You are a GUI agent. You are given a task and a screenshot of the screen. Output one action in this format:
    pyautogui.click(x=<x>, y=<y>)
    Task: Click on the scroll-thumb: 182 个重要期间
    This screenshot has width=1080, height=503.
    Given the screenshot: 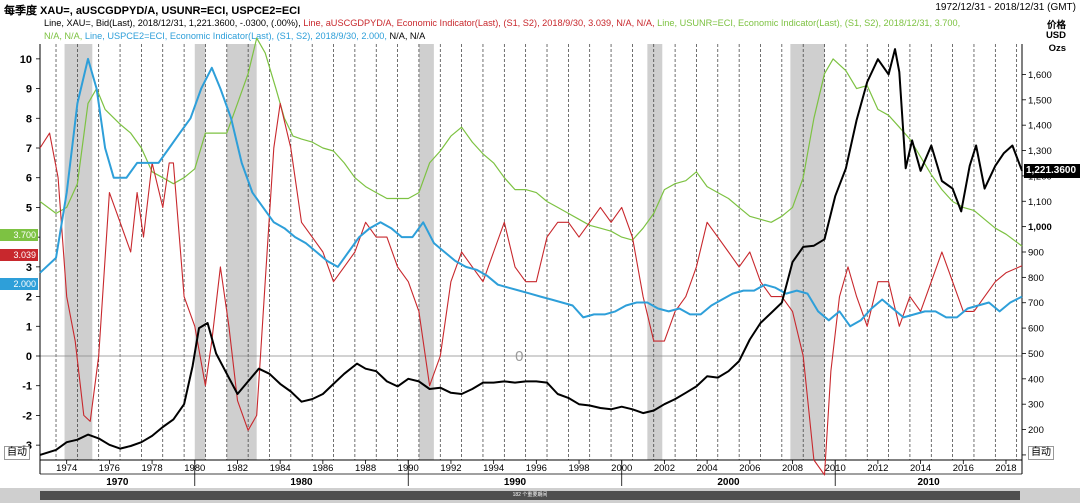 What is the action you would take?
    pyautogui.click(x=530, y=495)
    